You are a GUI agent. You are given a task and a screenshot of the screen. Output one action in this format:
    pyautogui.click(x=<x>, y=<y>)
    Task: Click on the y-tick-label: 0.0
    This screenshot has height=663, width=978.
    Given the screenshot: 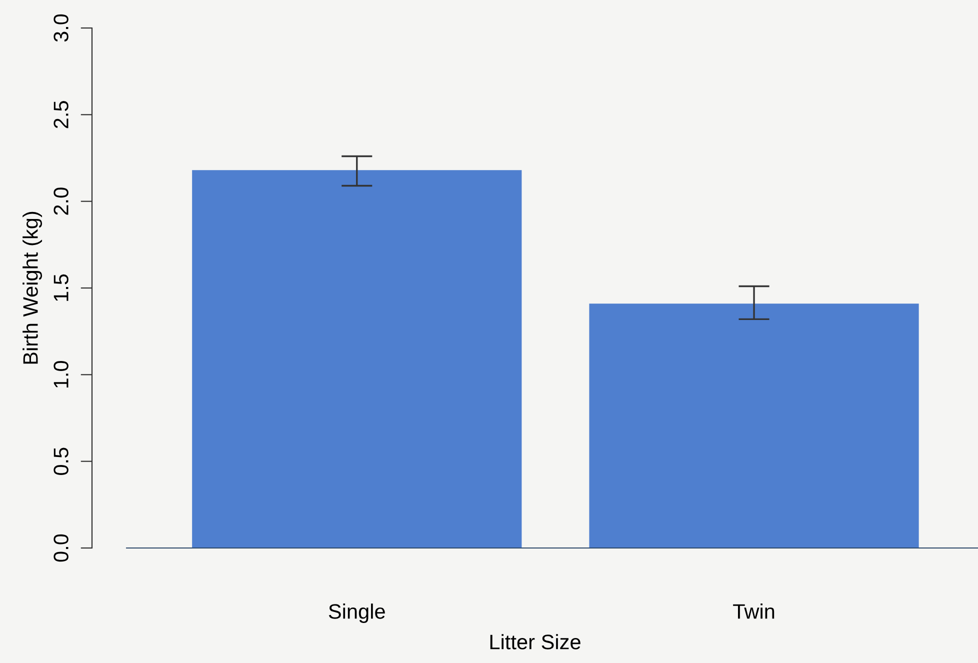 What is the action you would take?
    pyautogui.click(x=61, y=548)
    